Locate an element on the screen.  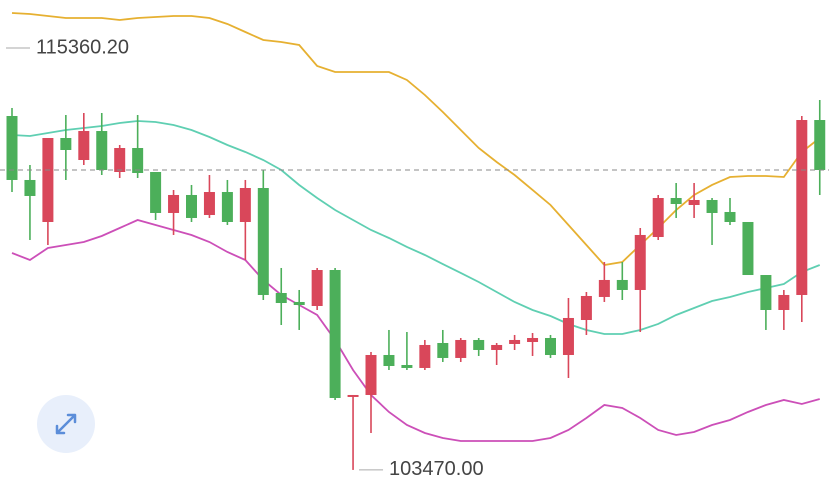
annotation-label: 115360.20 is located at coordinates (82, 47).